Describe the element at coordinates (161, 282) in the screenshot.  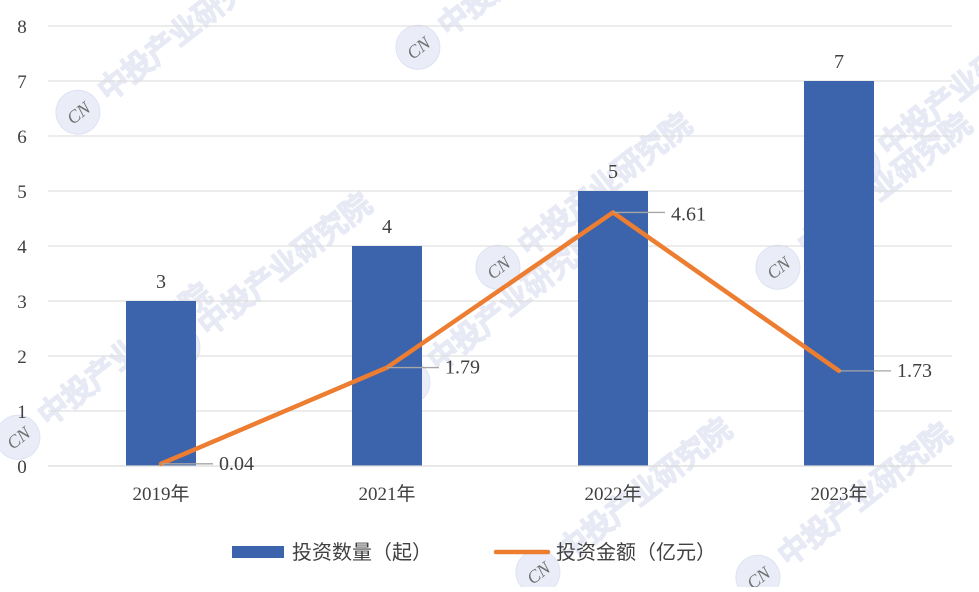
I see `bar-value-label: 3` at that location.